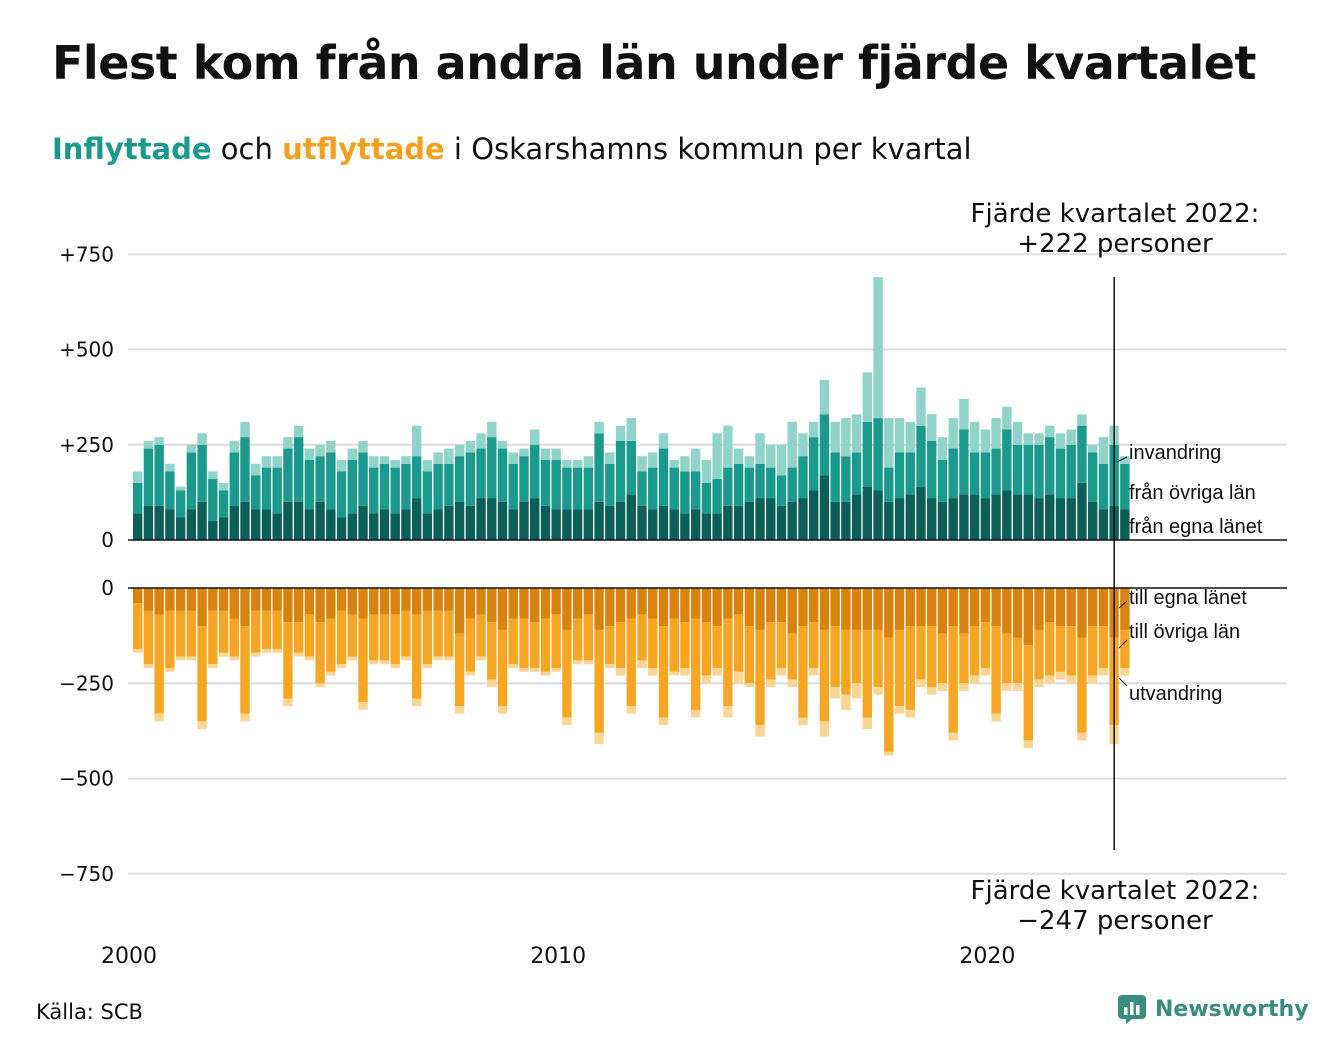 This screenshot has height=1060, width=1340. What do you see at coordinates (1132, 1009) in the screenshot?
I see `newsworthy-chart-icon` at bounding box center [1132, 1009].